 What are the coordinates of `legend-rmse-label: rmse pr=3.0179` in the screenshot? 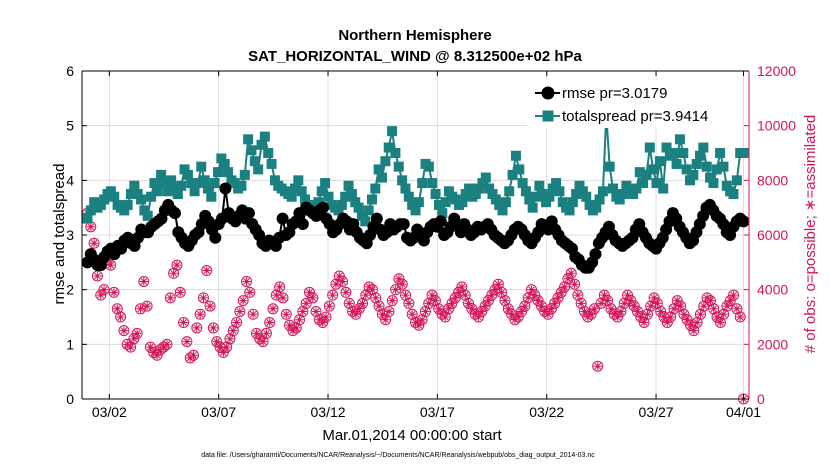 It's located at (614, 93).